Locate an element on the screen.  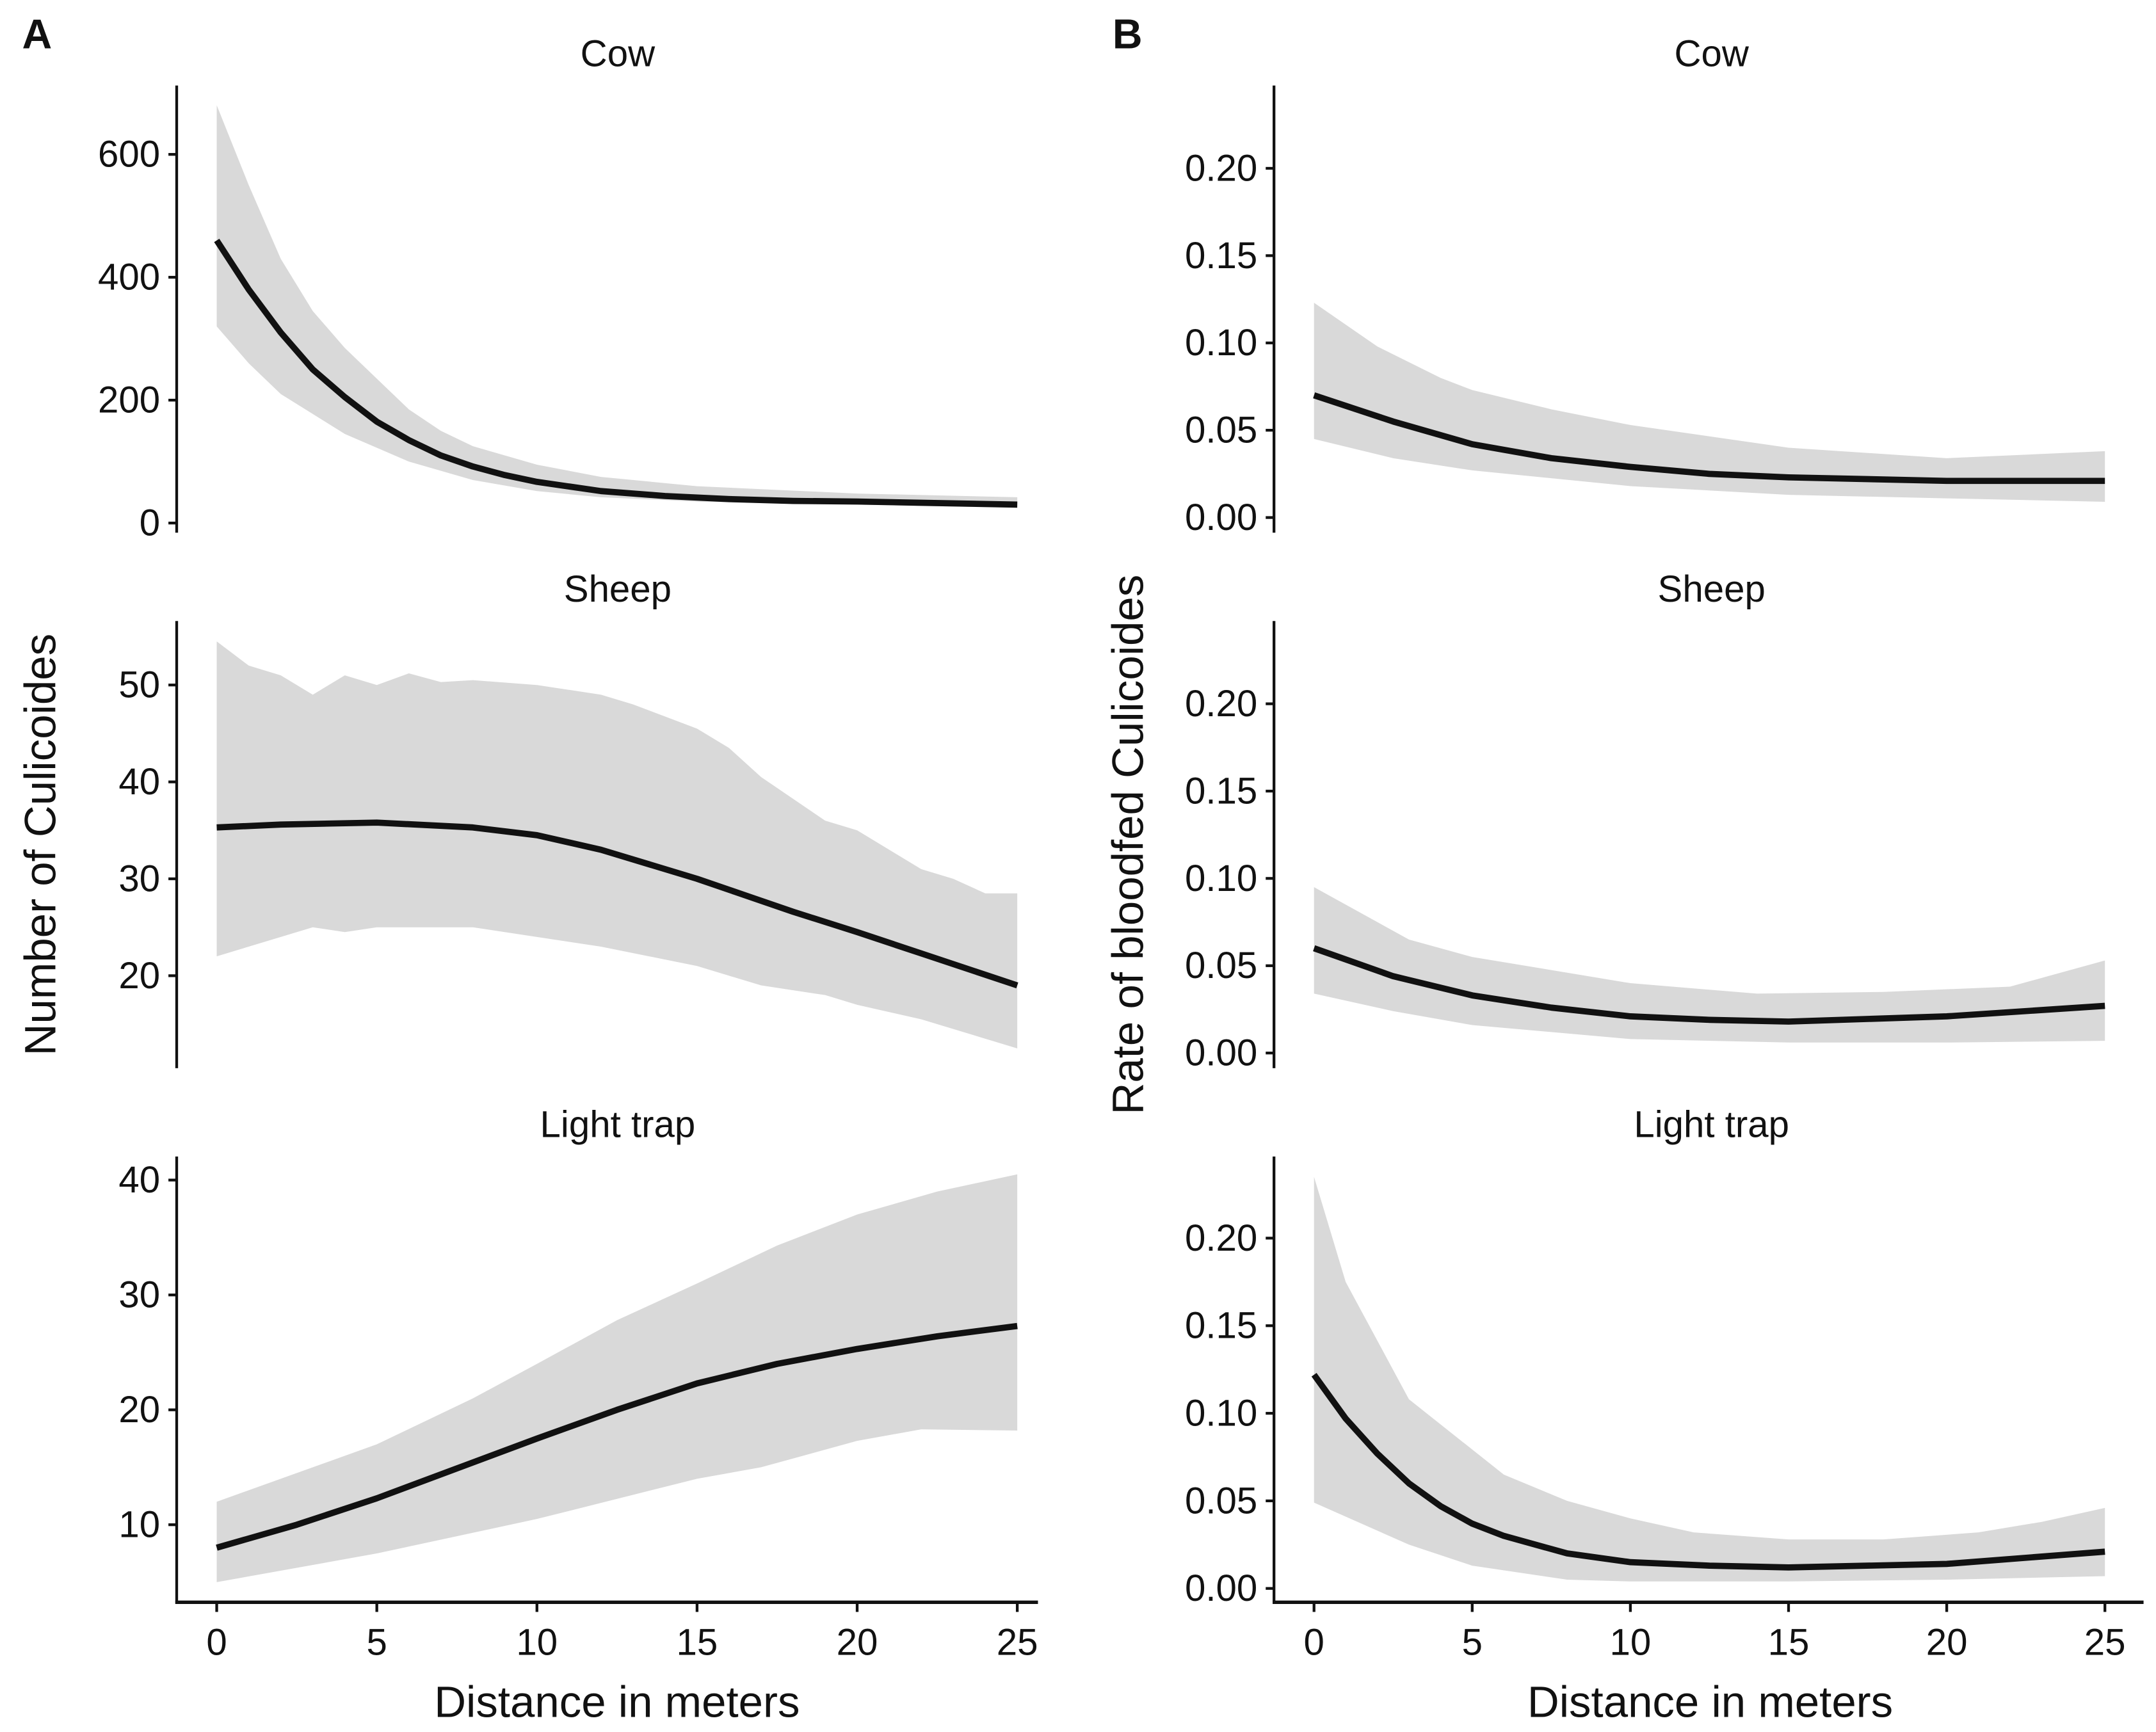
x-axis-title-b: Distance in meters is located at coordinates (1710, 1701).